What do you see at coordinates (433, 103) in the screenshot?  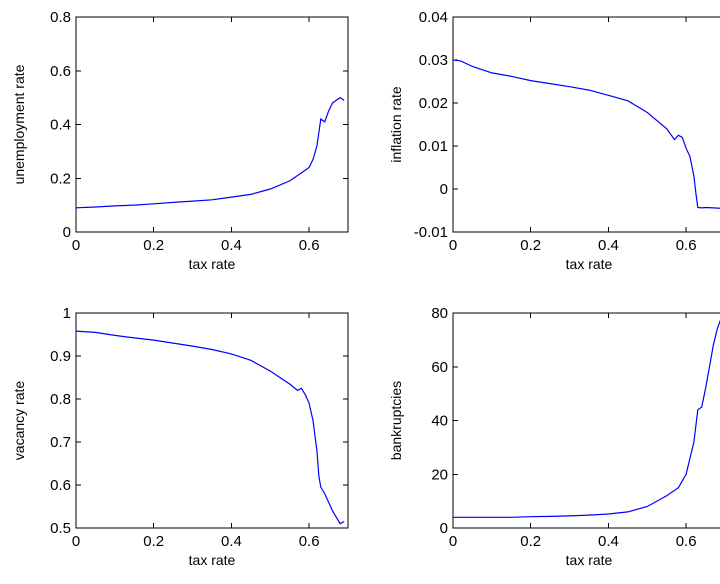 I see `y-tick-label: 0.02` at bounding box center [433, 103].